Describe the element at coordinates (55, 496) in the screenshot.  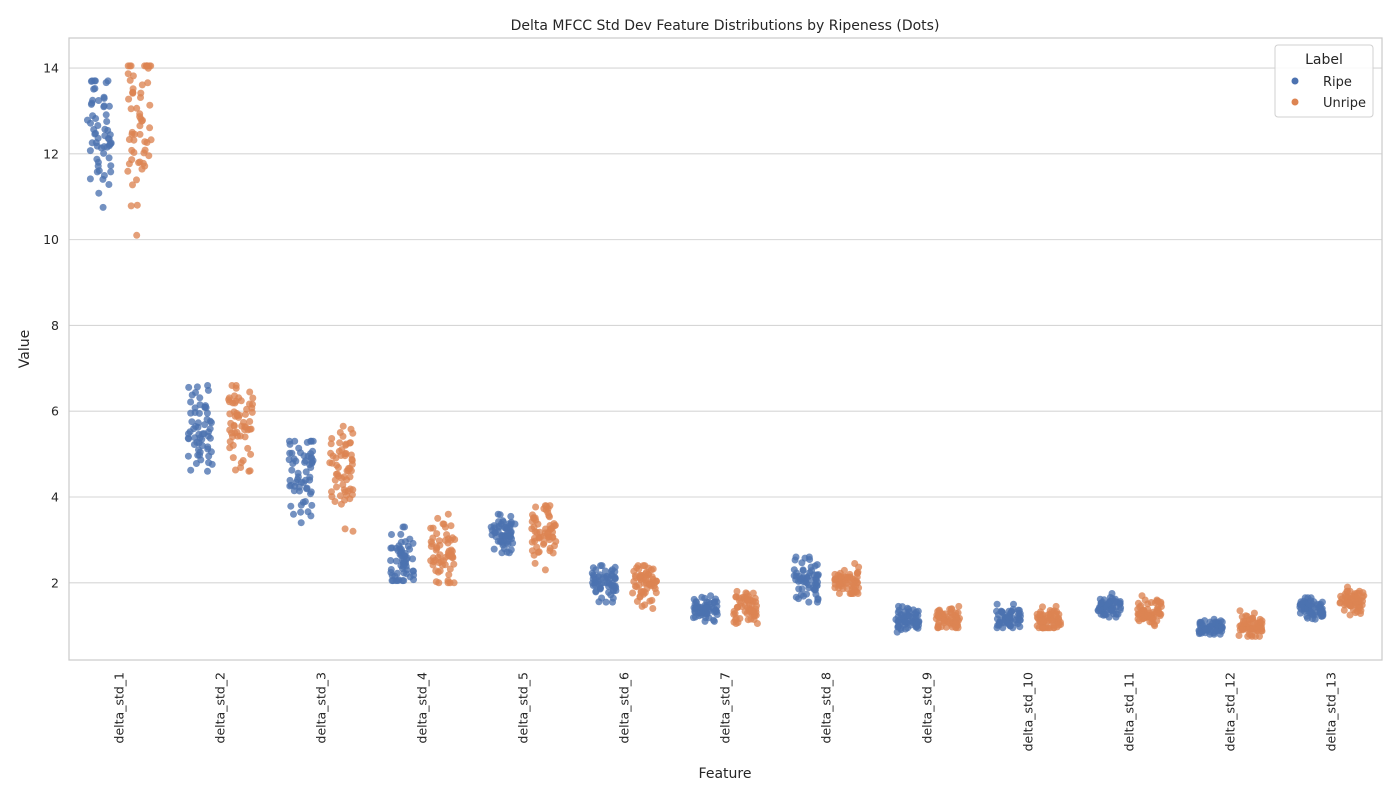
I see `y-tick-label: 4` at that location.